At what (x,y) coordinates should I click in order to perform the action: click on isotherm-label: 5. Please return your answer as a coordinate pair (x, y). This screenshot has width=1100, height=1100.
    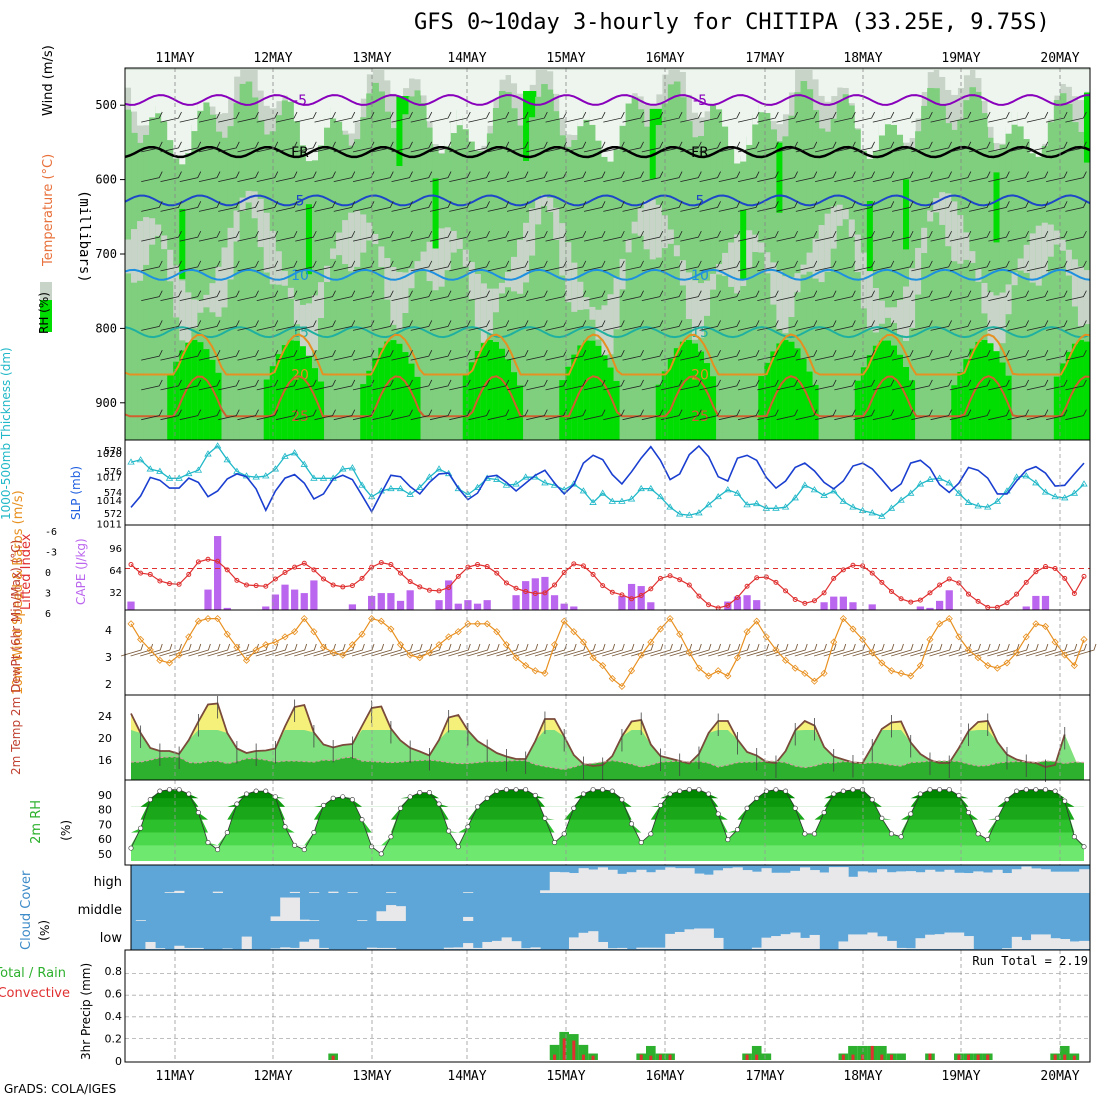
    Looking at the image, I should click on (700, 201).